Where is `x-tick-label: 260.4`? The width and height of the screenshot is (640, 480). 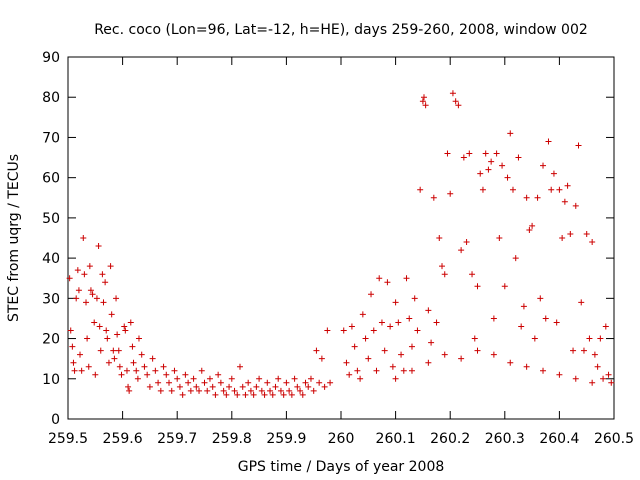 x-tick-label: 260.4 is located at coordinates (559, 439).